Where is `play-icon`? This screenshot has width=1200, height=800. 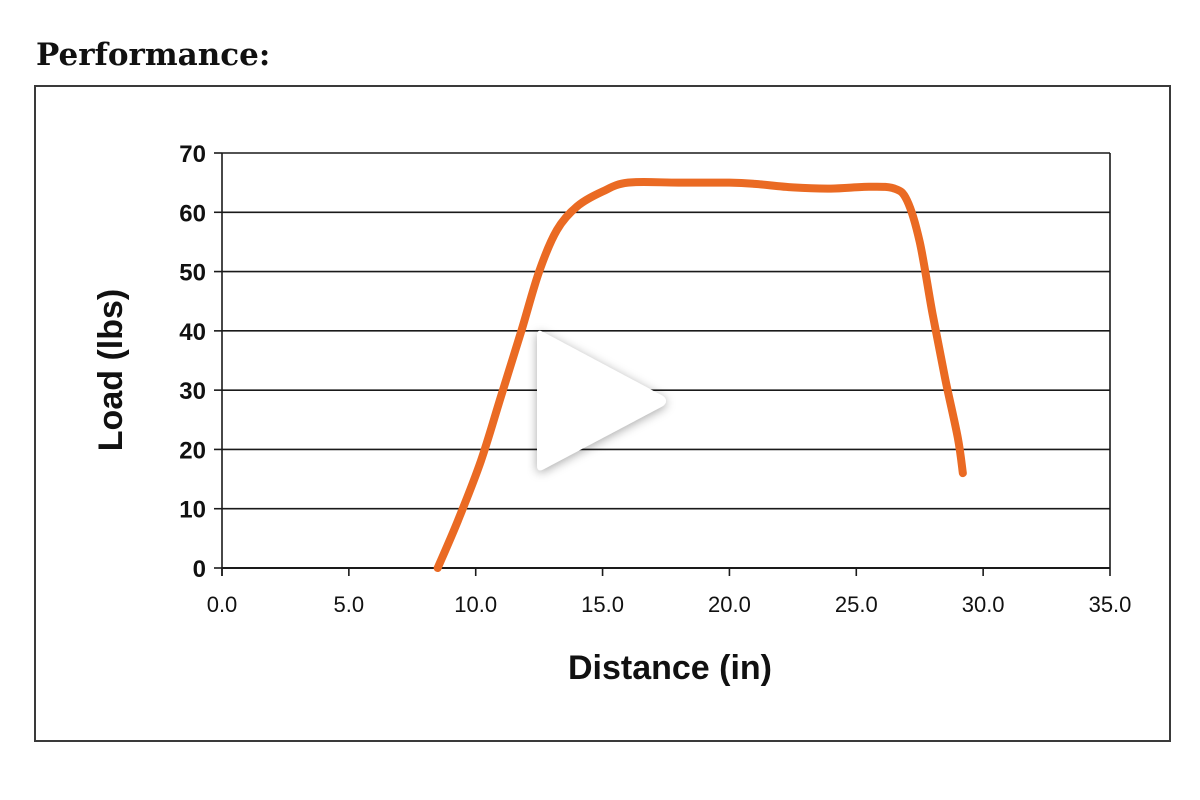
play-icon is located at coordinates (601, 400).